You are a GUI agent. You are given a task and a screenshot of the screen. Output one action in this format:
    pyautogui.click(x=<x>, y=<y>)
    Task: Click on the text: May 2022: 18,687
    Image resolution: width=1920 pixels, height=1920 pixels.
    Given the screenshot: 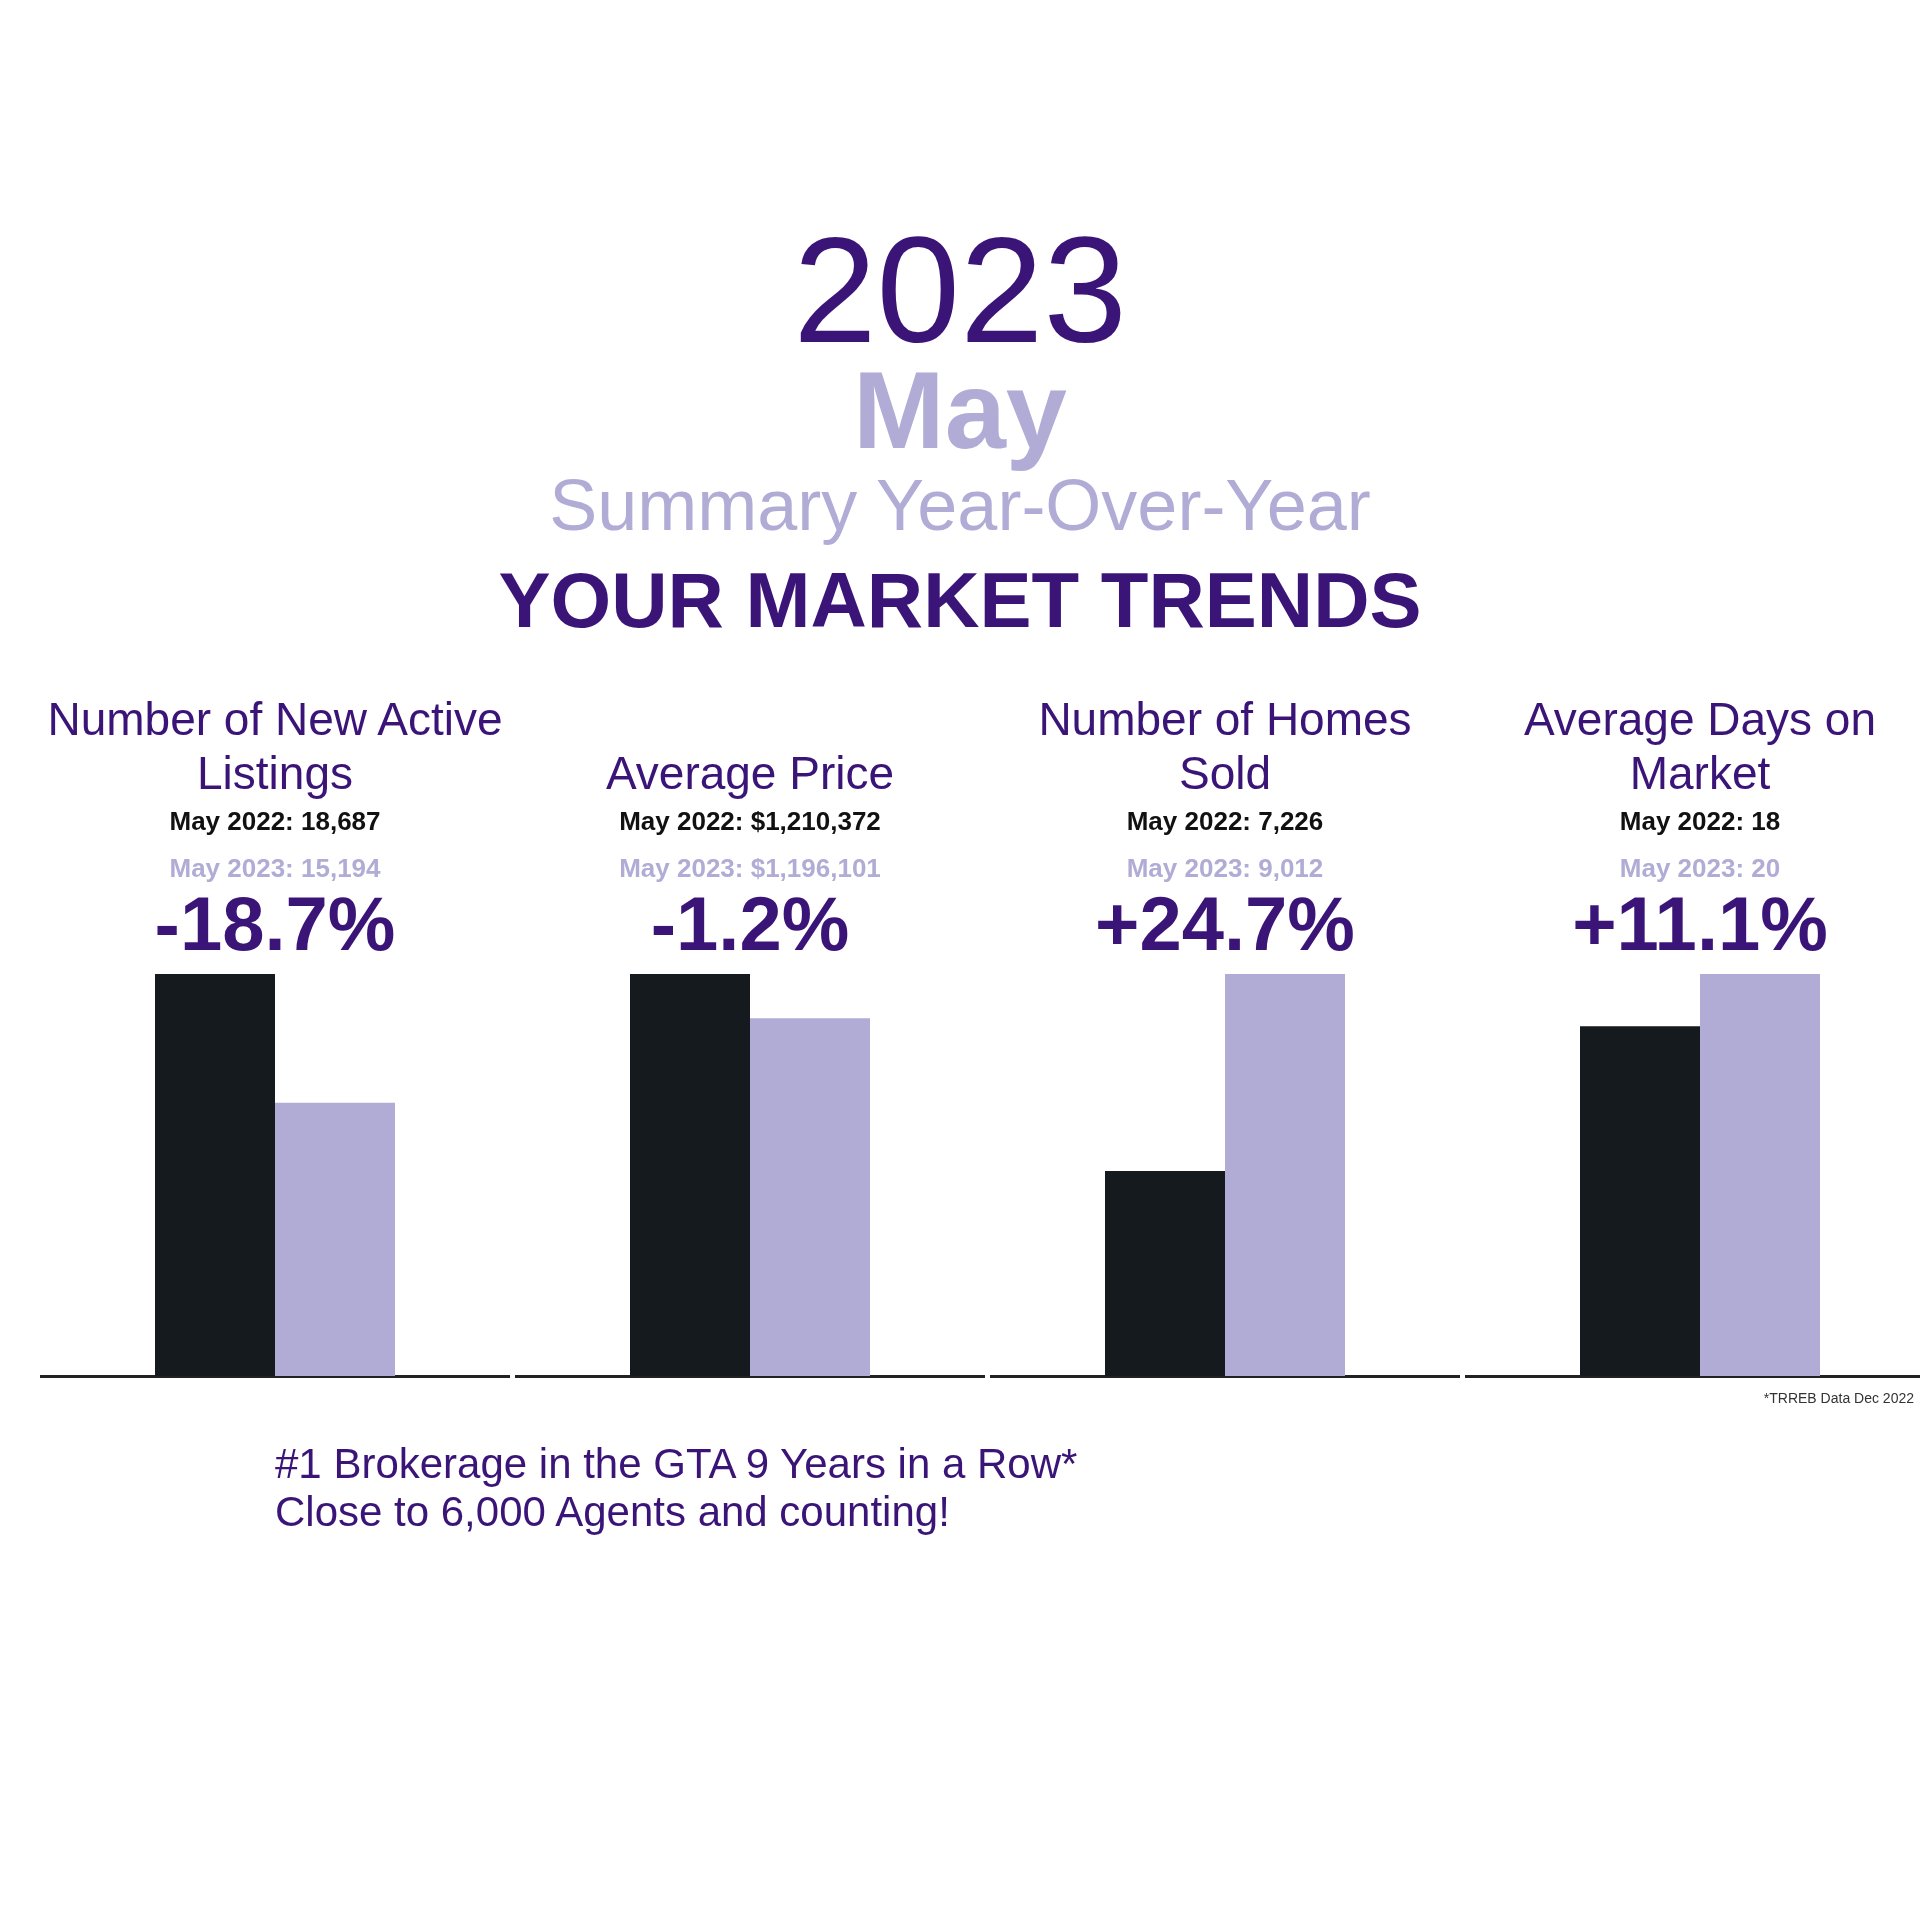 What is the action you would take?
    pyautogui.click(x=275, y=821)
    